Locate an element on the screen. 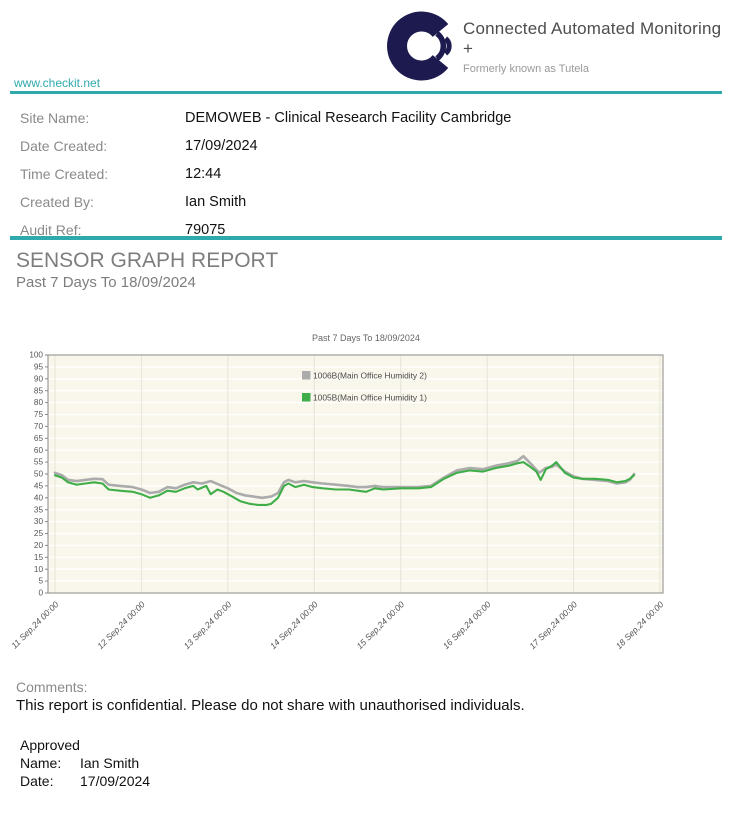 The height and width of the screenshot is (817, 732). y-tick-label: 20 is located at coordinates (39, 545).